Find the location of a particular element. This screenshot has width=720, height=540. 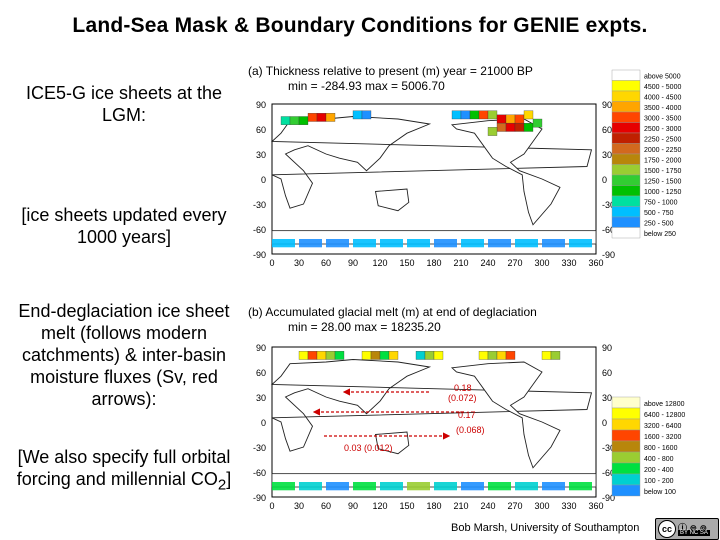

legend-label: above 5000 is located at coordinates (662, 77).